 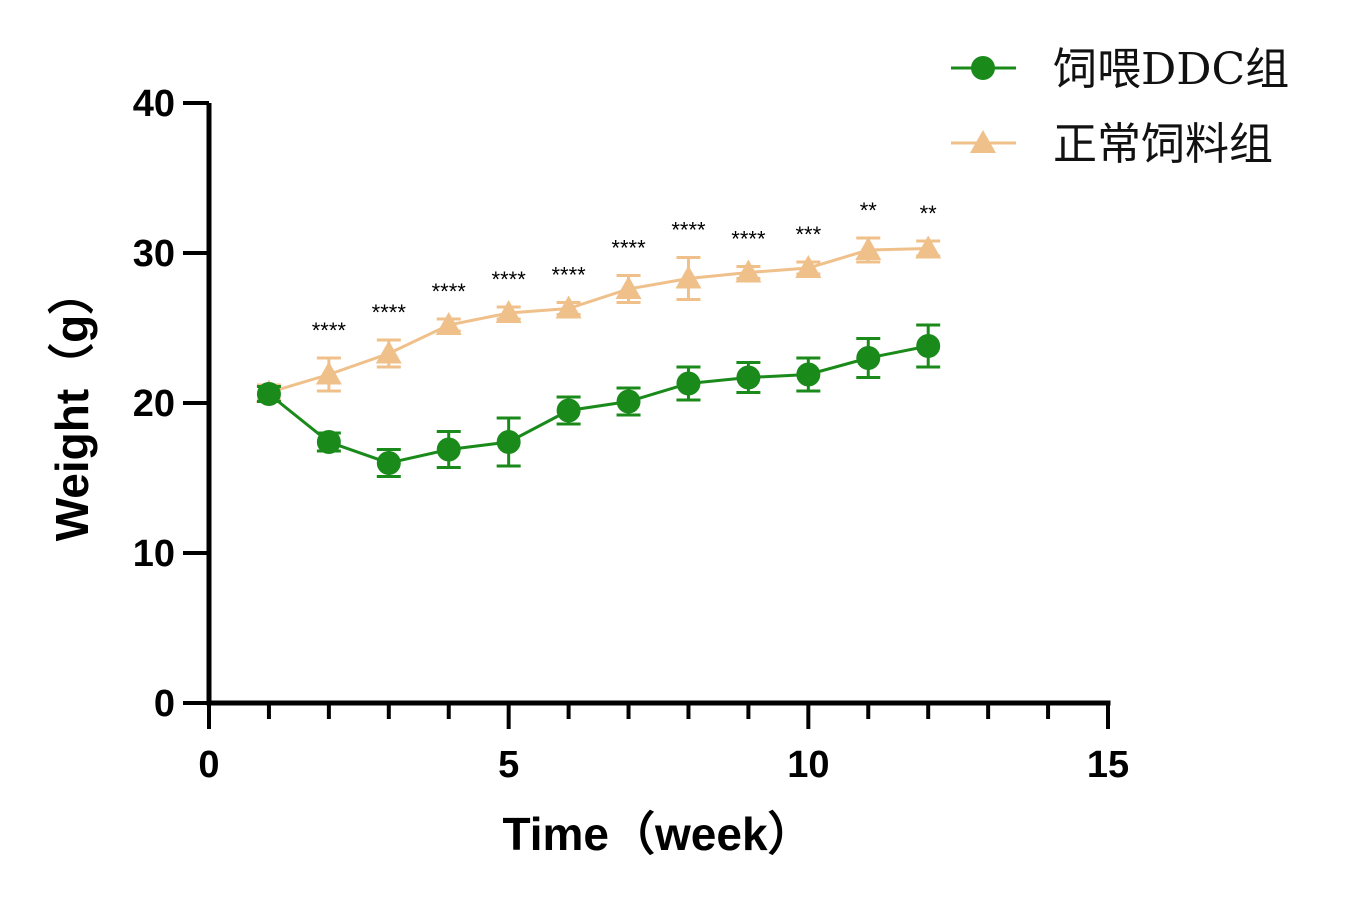 I want to click on y-tick-label: 10, so click(x=154, y=554).